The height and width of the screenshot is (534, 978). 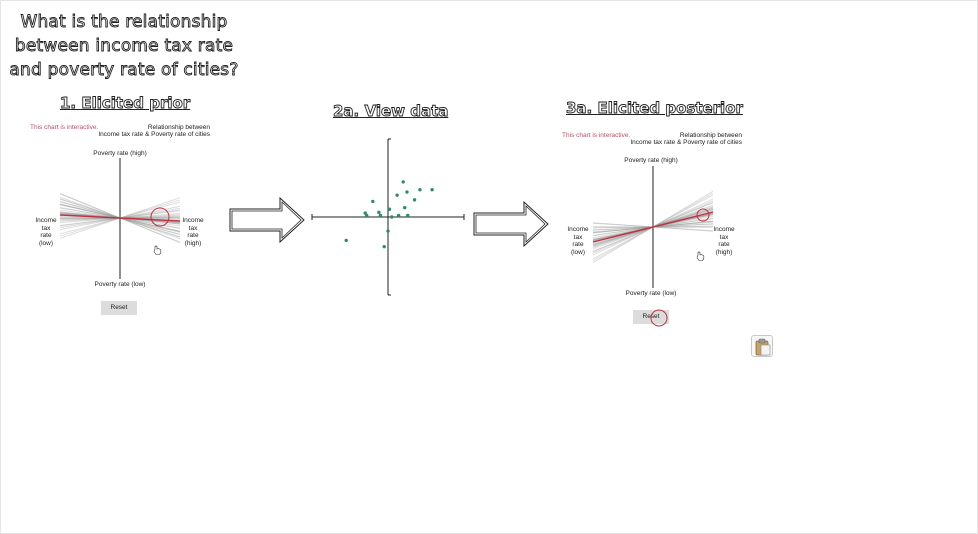 I want to click on posterior-x-low-label: Income tax rate (low), so click(x=578, y=241).